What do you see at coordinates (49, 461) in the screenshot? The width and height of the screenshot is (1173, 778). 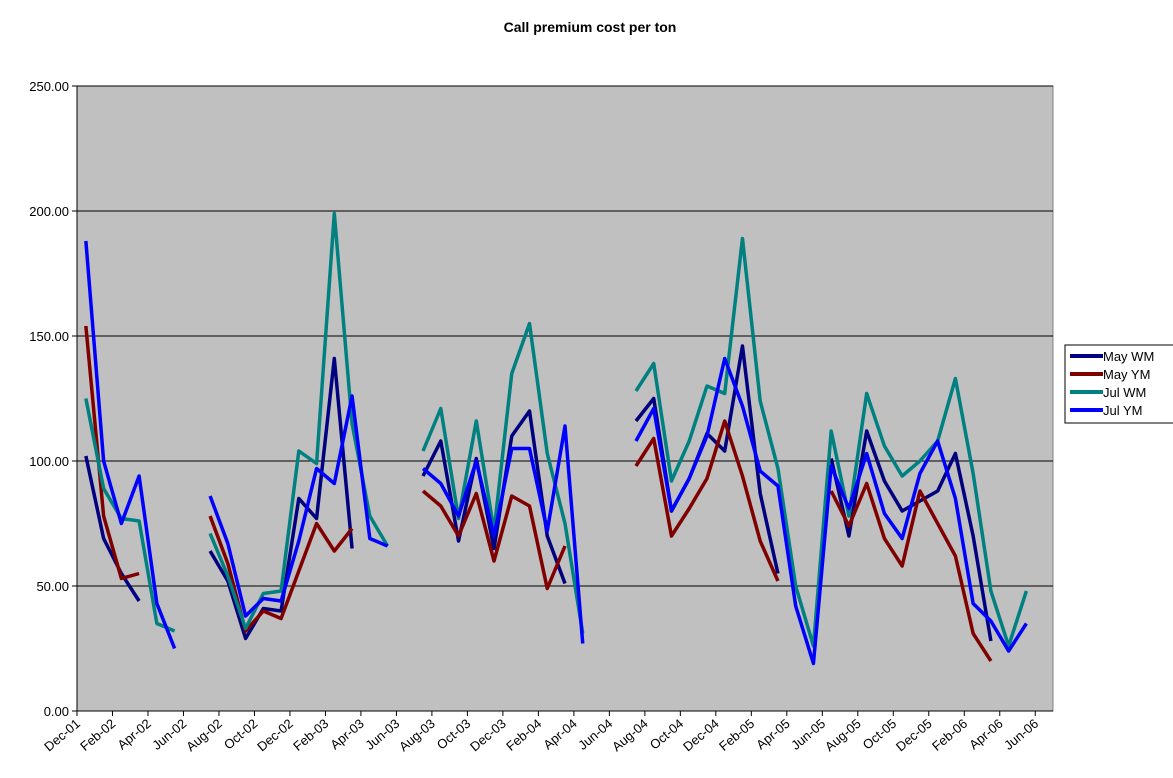 I see `y-tick-label: 100.00` at bounding box center [49, 461].